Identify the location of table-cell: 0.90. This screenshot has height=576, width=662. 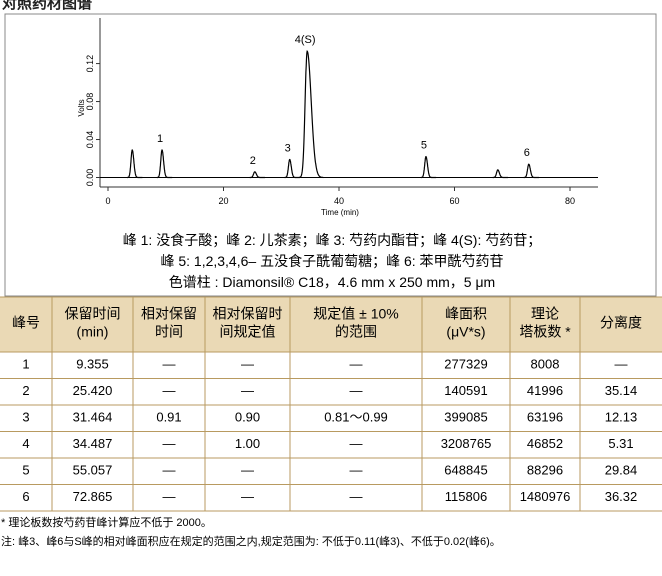
(247, 417).